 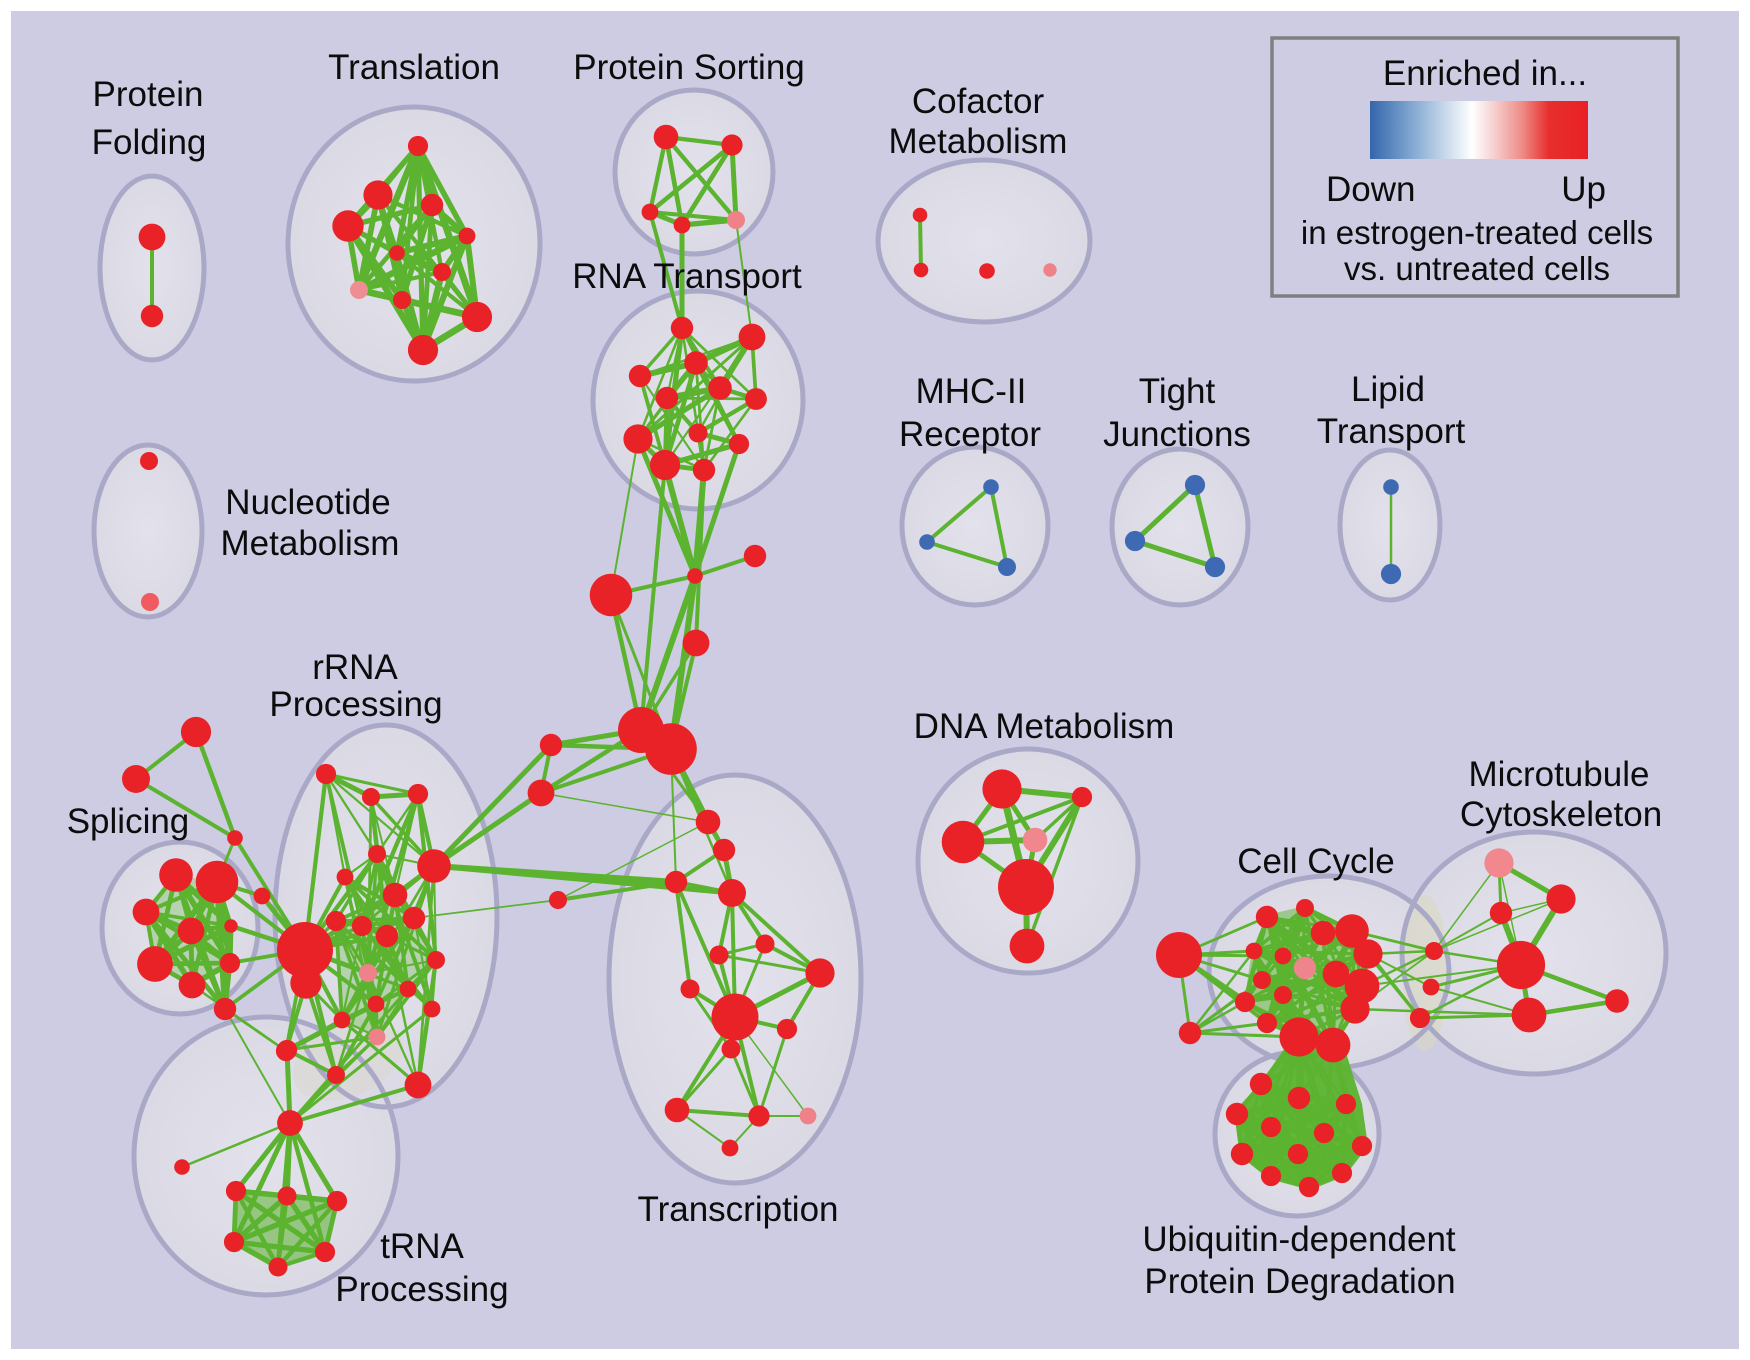 What do you see at coordinates (422, 1246) in the screenshot?
I see `svg-text: tRNA` at bounding box center [422, 1246].